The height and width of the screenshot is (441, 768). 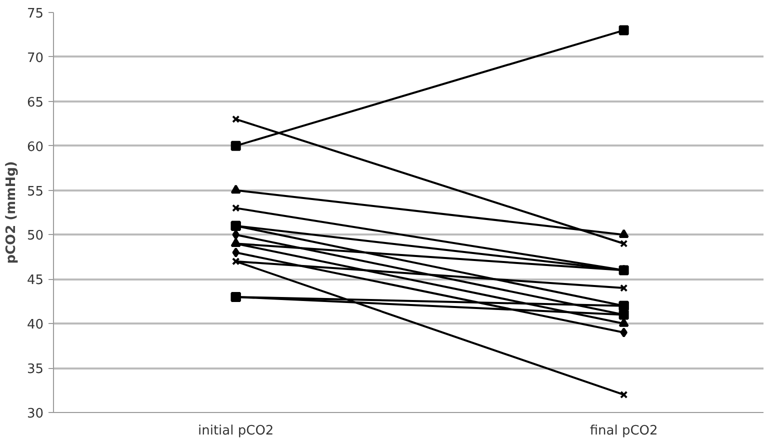 What do you see at coordinates (35, 192) in the screenshot?
I see `y-tick-label: 55` at bounding box center [35, 192].